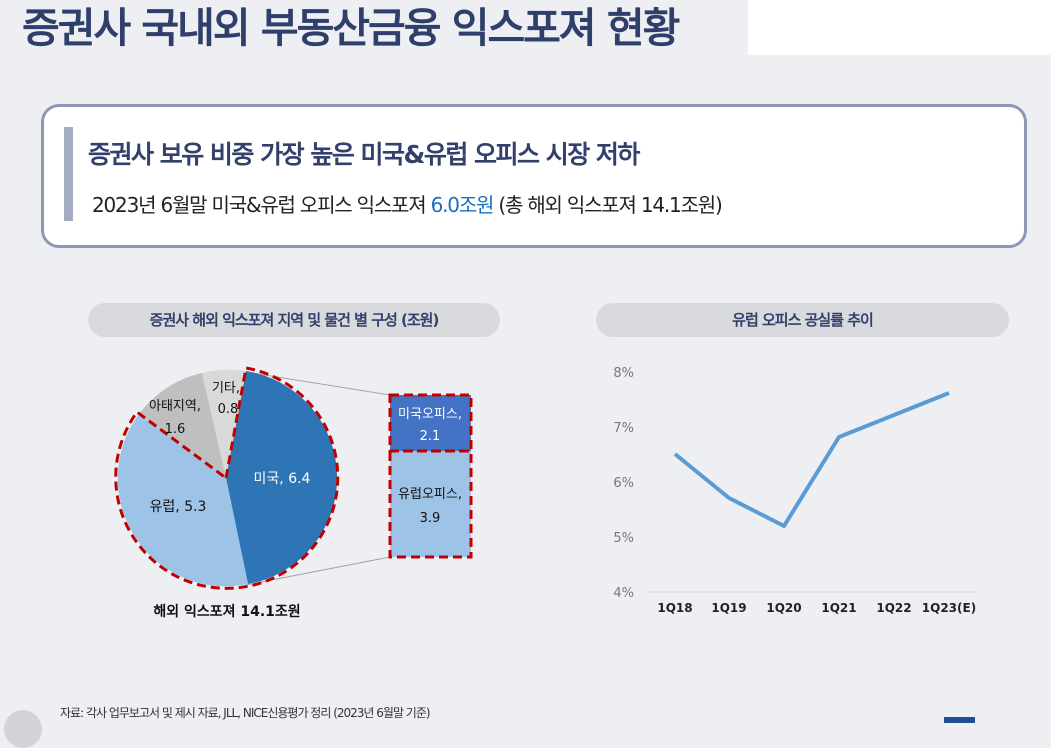 The height and width of the screenshot is (748, 1051). What do you see at coordinates (430, 494) in the screenshot?
I see `label-eu-office-name: 유럽오피스,` at bounding box center [430, 494].